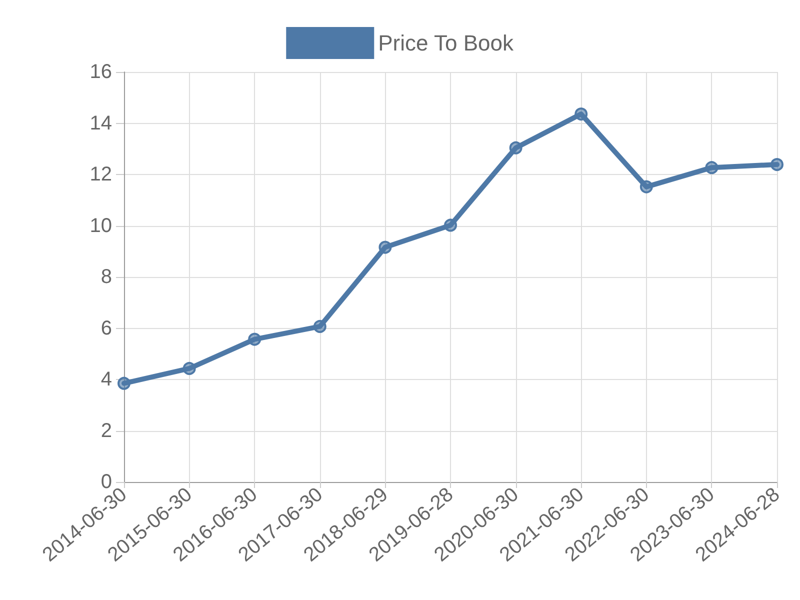 The width and height of the screenshot is (800, 600). I want to click on y-tick-label: 4, so click(106, 379).